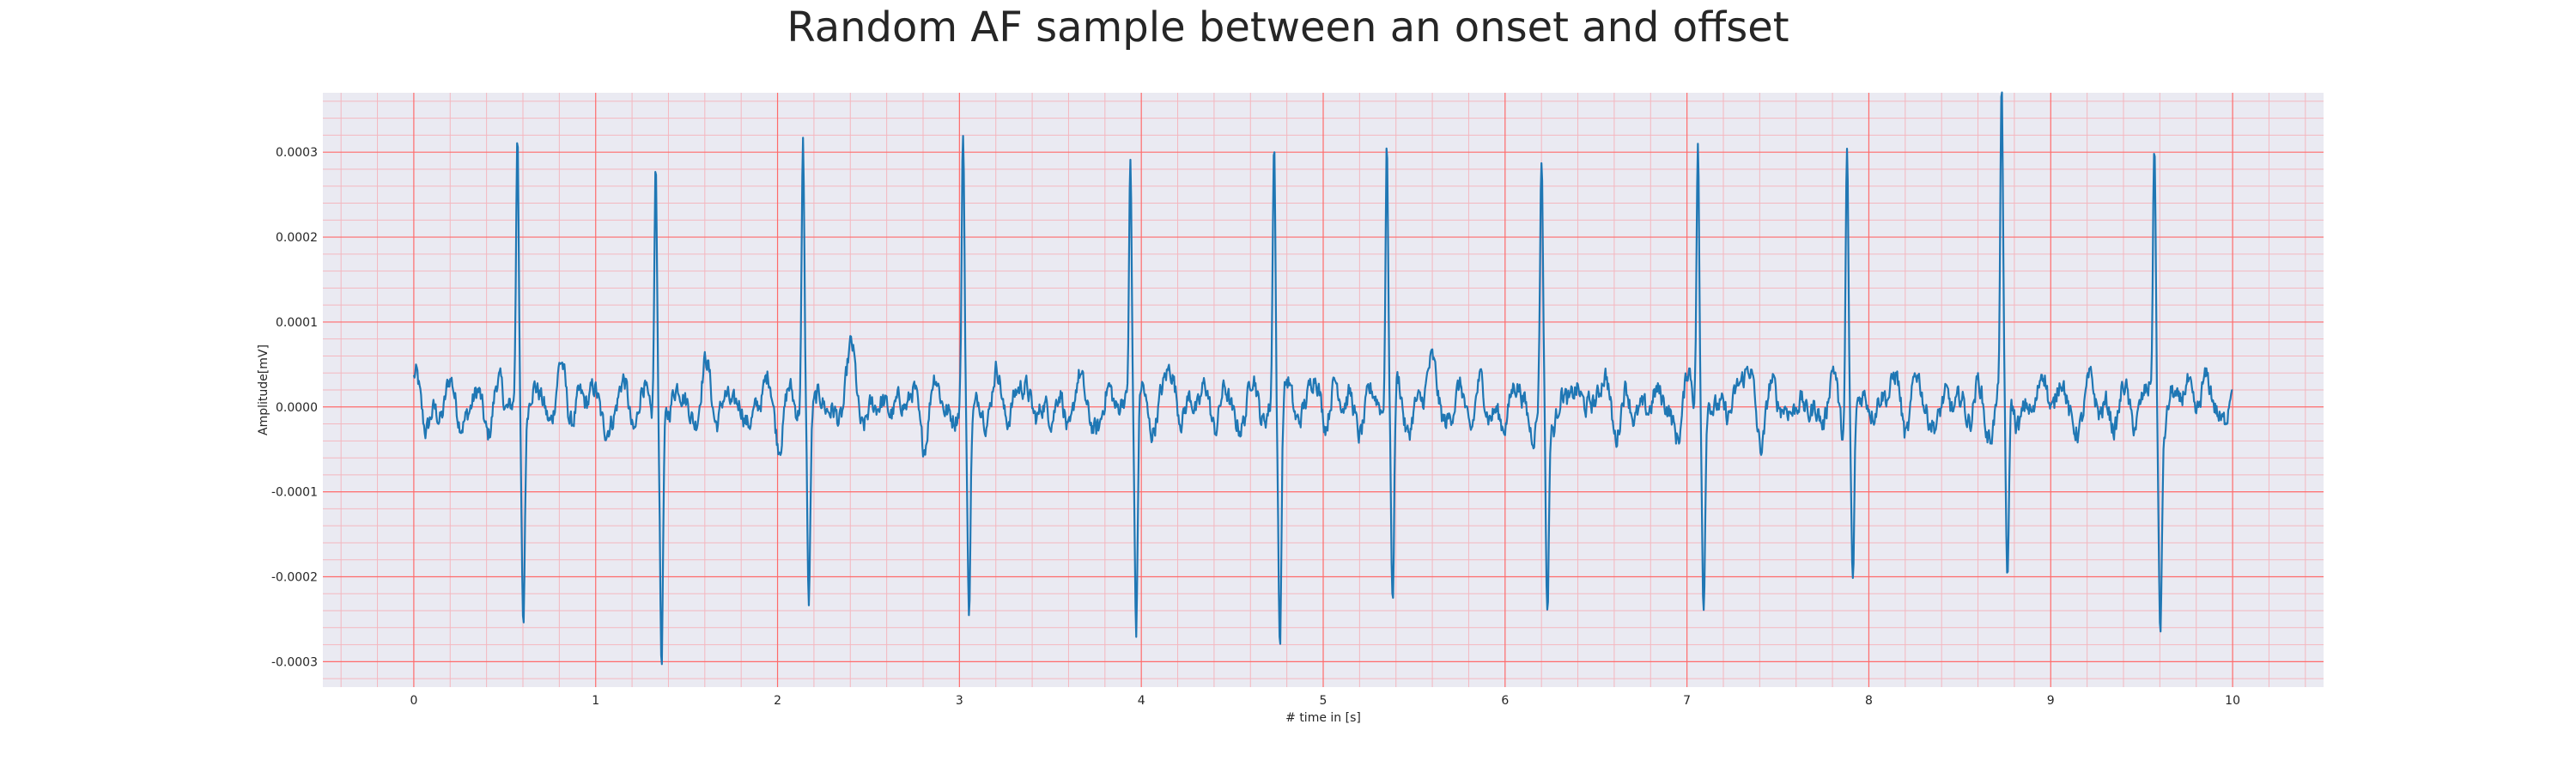 The height and width of the screenshot is (773, 2576). What do you see at coordinates (413, 701) in the screenshot?
I see `x-tick-label: 0` at bounding box center [413, 701].